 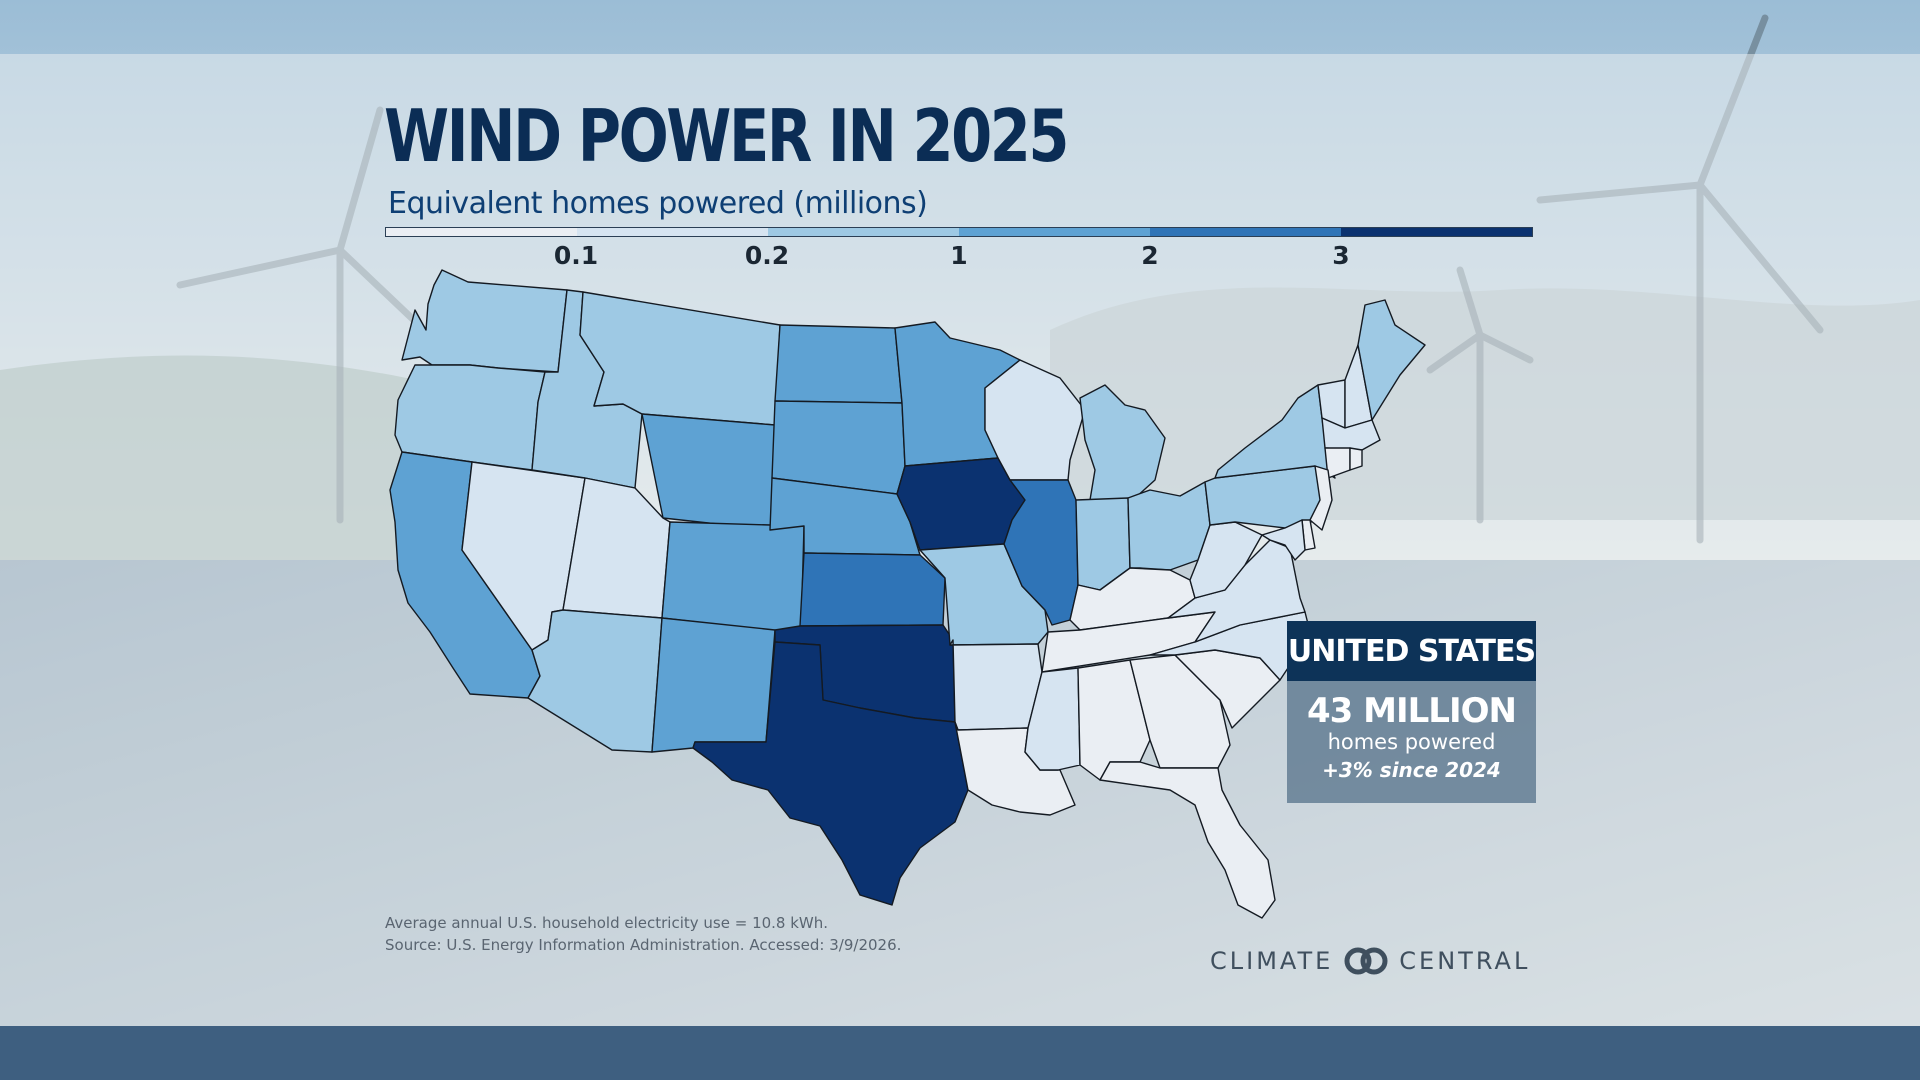 I want to click on logo-rings-icon, so click(x=1366, y=961).